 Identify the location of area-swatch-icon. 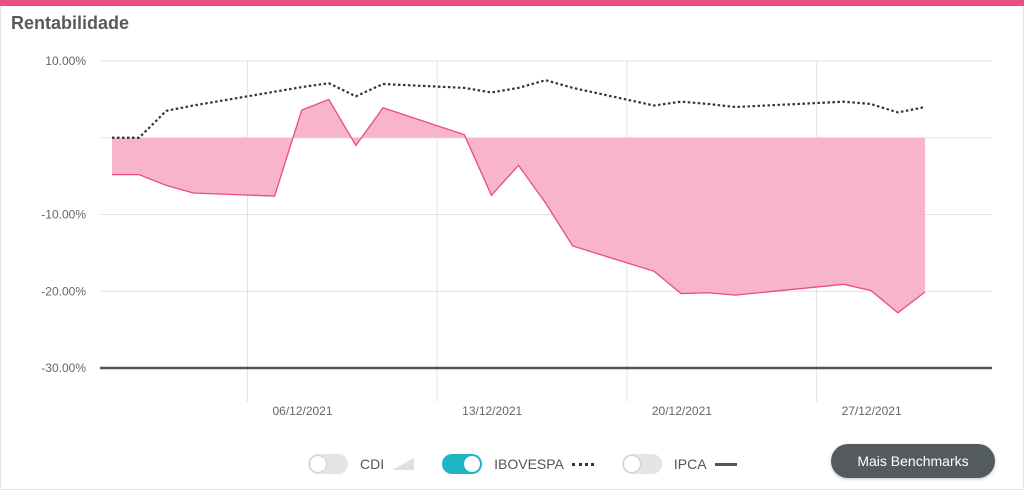
(403, 464).